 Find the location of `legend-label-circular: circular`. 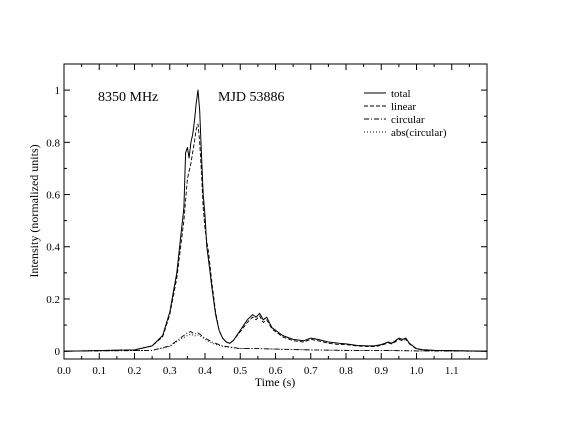

legend-label-circular: circular is located at coordinates (408, 120).